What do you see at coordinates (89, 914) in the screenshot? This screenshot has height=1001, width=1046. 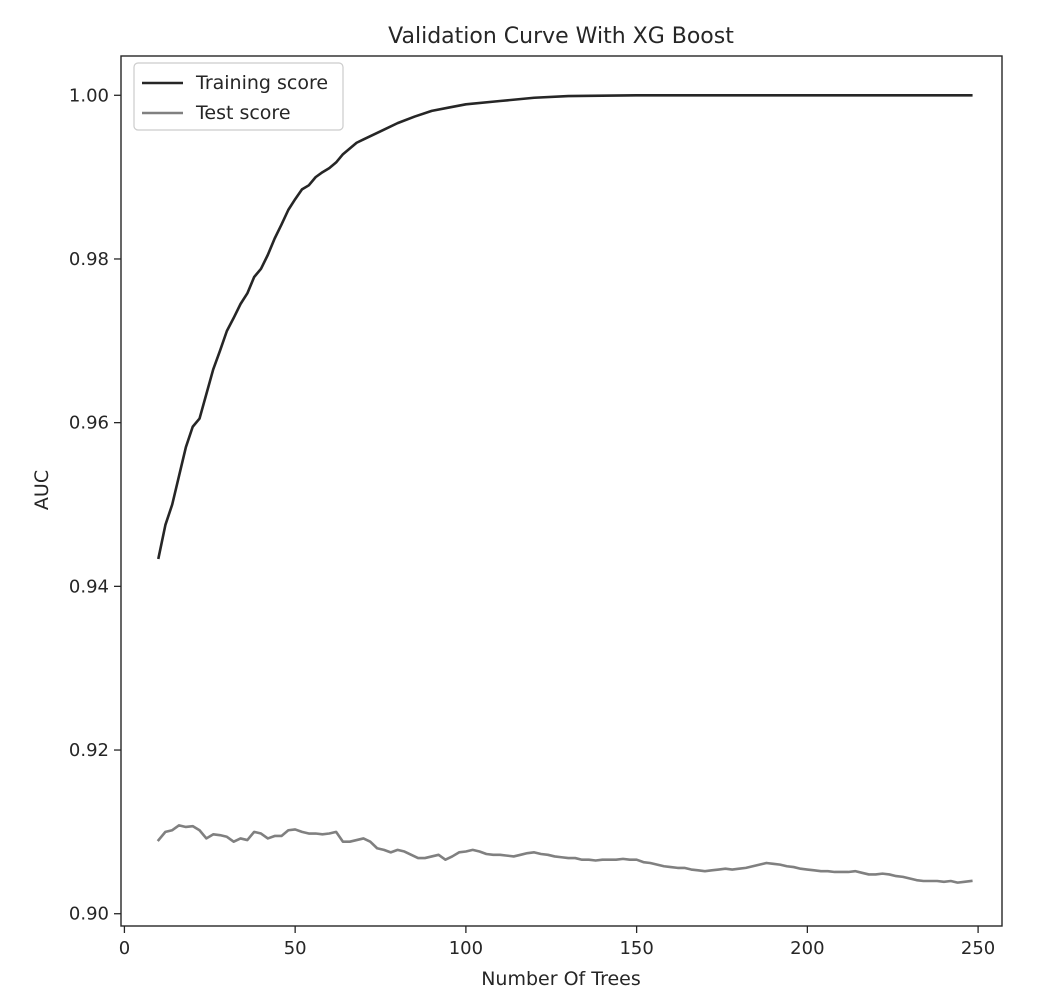 I see `y-tick-label: 0.90` at bounding box center [89, 914].